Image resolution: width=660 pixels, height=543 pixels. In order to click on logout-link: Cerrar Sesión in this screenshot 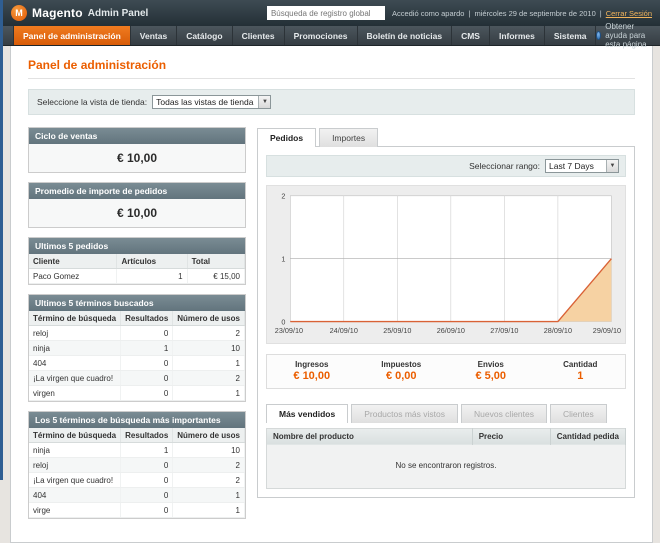, I will do `click(628, 13)`.